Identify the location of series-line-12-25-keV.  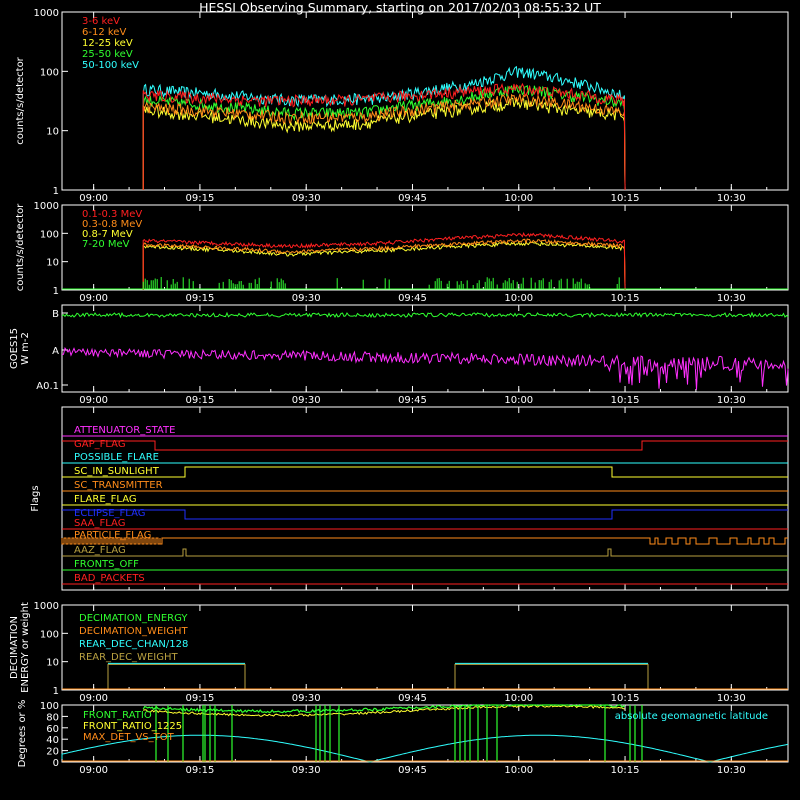
(384, 143).